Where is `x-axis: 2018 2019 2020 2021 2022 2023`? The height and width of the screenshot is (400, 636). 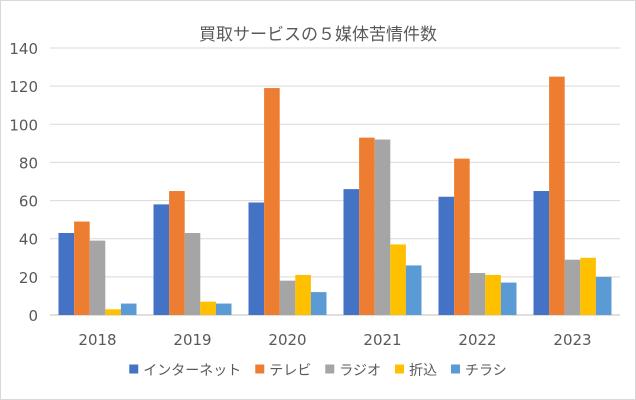
x-axis: 2018 2019 2020 2021 2022 2023 is located at coordinates (334, 340).